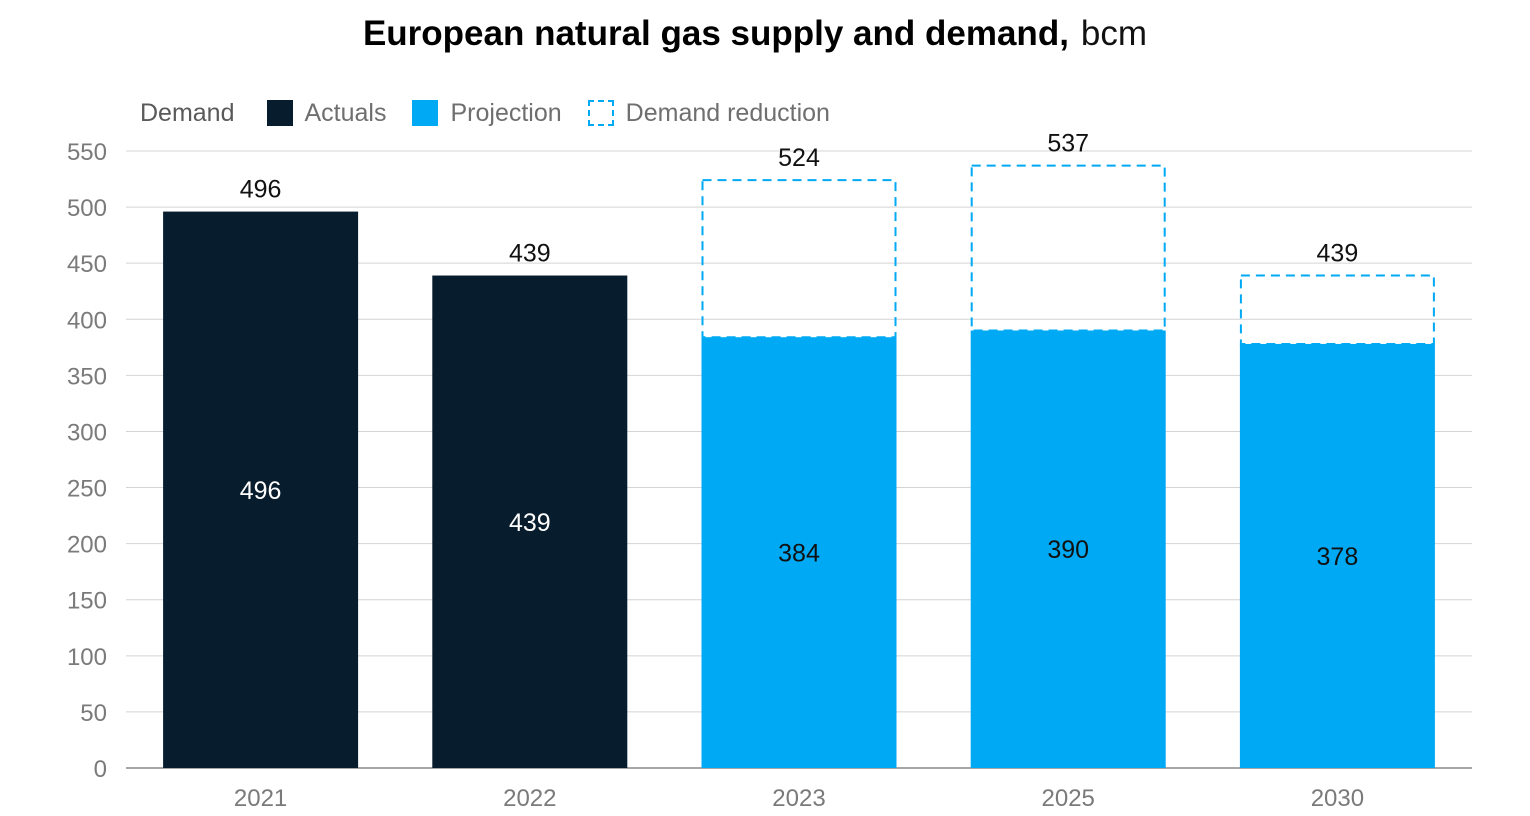  I want to click on legend-swatch-reduction, so click(600, 113).